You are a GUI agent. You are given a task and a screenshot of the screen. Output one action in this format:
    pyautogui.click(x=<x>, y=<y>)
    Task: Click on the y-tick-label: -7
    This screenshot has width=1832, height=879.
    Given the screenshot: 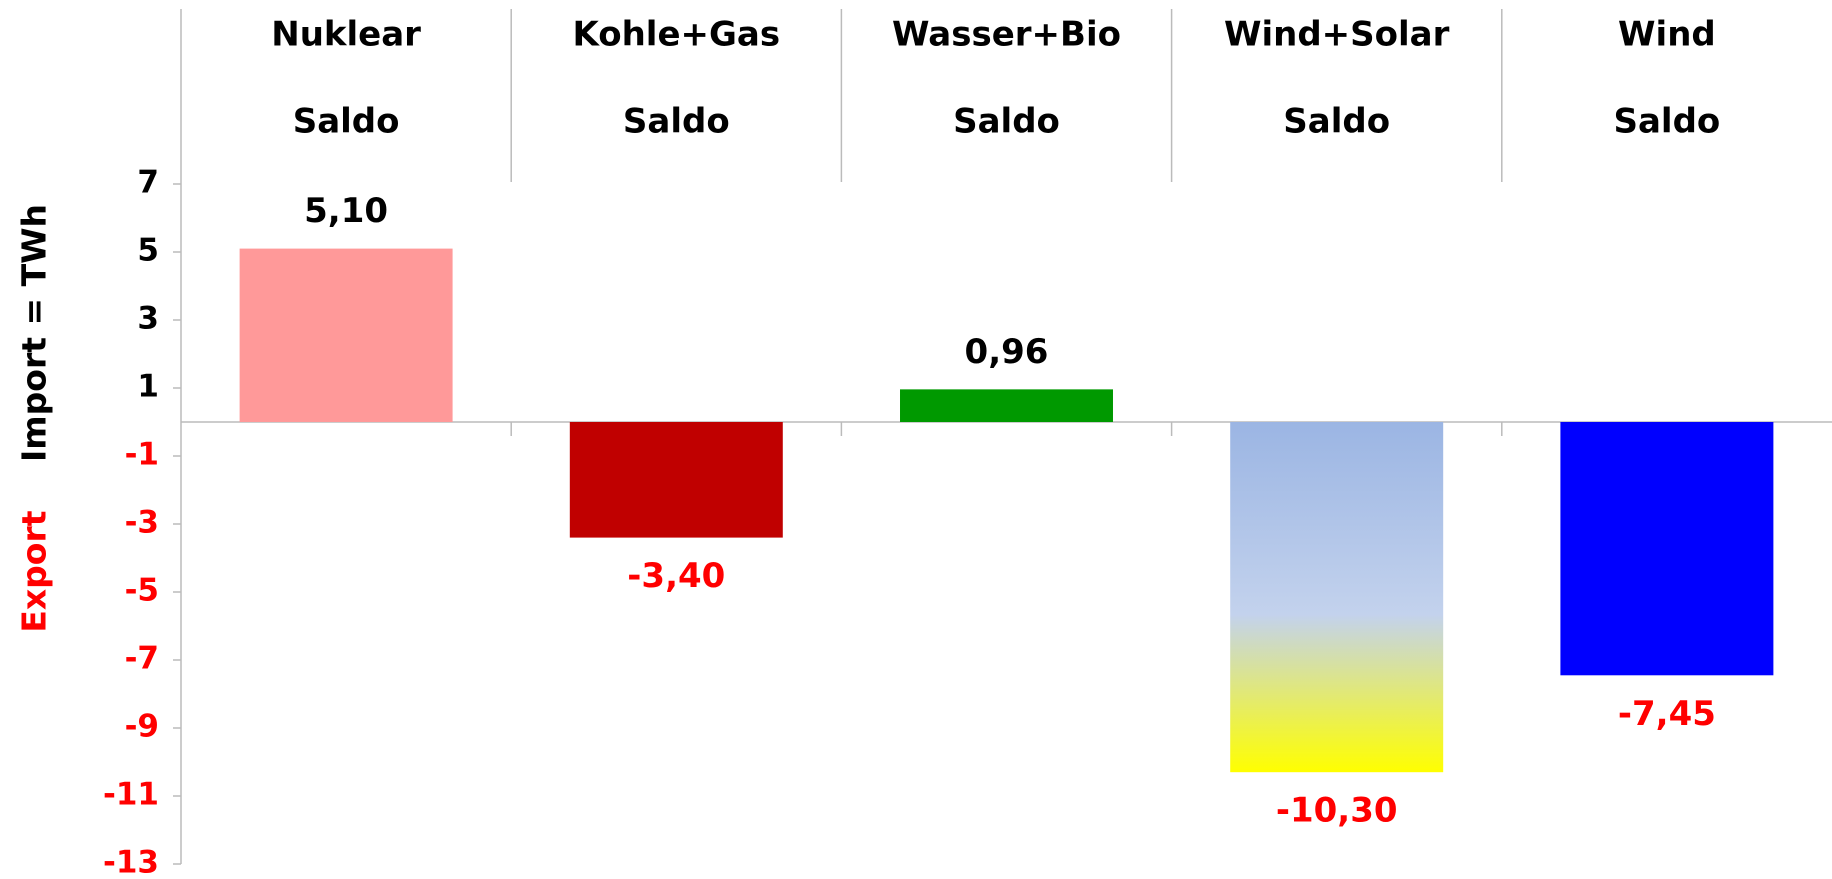 What is the action you would take?
    pyautogui.click(x=142, y=659)
    